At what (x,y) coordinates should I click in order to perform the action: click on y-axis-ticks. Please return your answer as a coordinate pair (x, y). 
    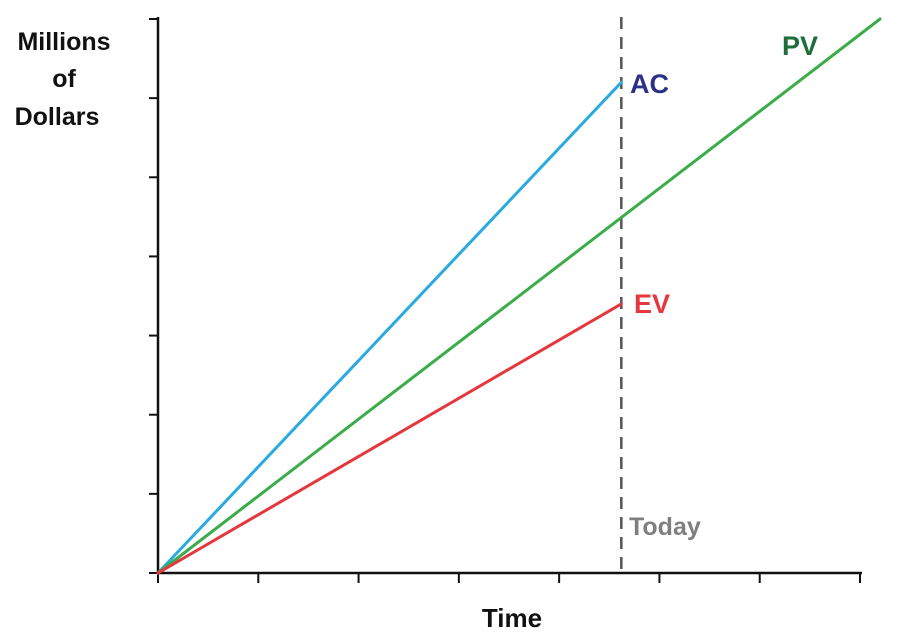
    Looking at the image, I should click on (153, 296).